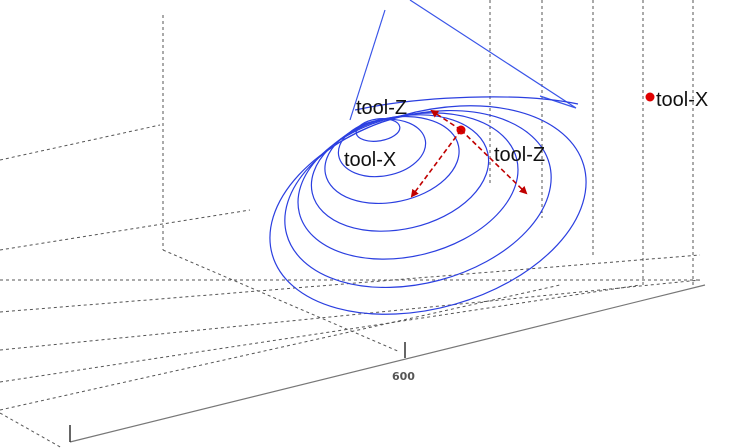 This screenshot has width=730, height=448. What do you see at coordinates (370, 160) in the screenshot?
I see `tool-x-label-center: tool-X` at bounding box center [370, 160].